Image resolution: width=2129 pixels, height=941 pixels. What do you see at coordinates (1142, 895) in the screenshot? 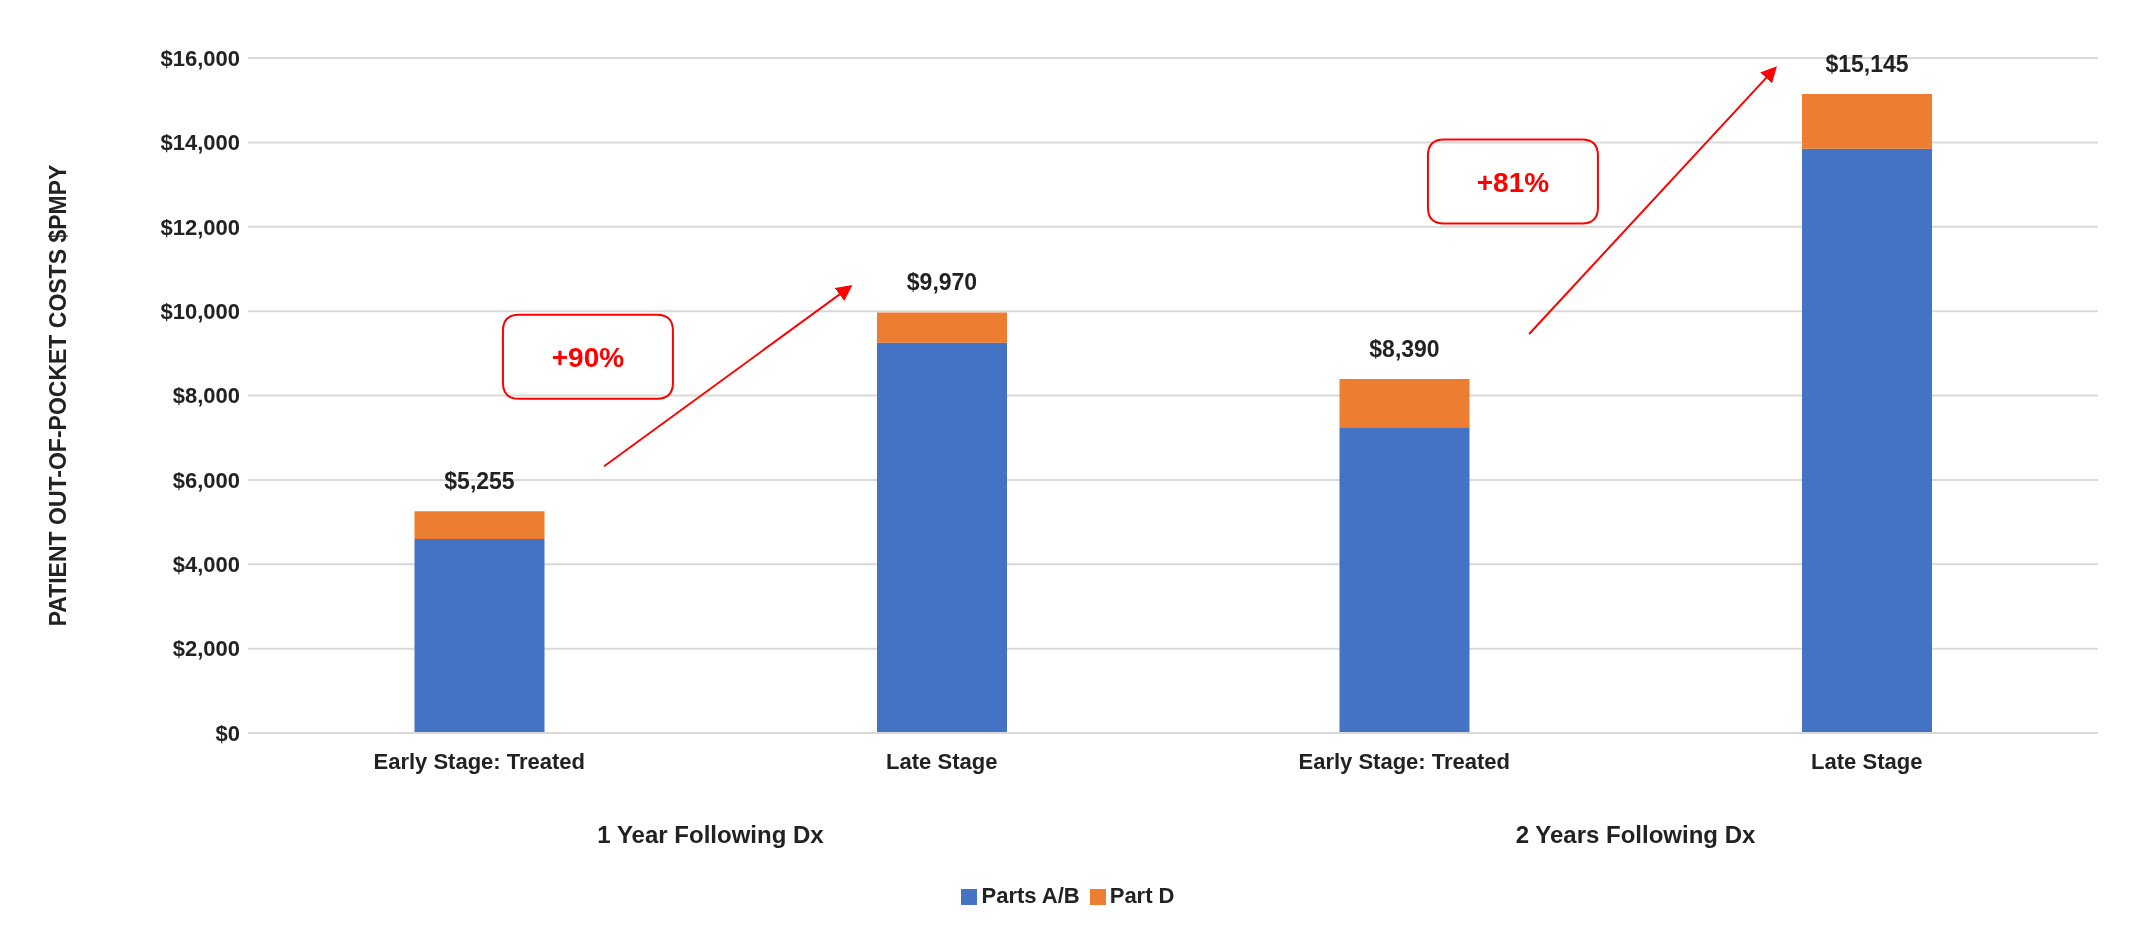
I see `legend-label: Part D` at bounding box center [1142, 895].